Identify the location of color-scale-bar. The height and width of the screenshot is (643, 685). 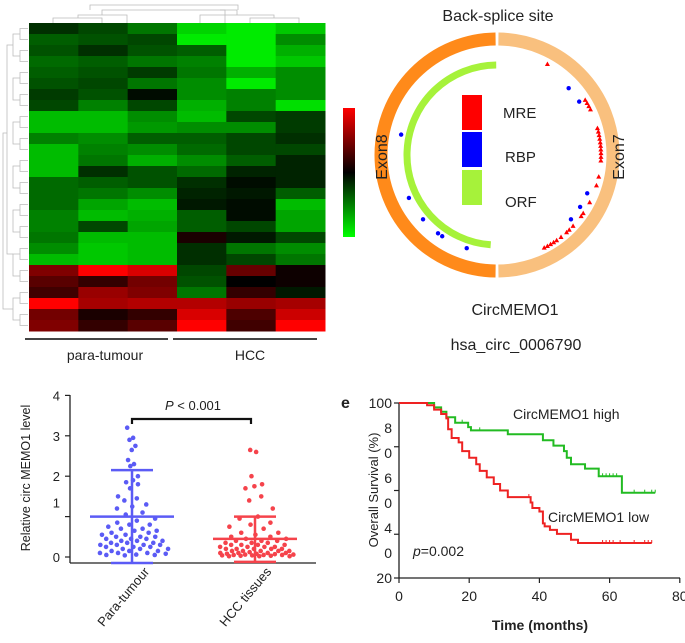
(349, 172).